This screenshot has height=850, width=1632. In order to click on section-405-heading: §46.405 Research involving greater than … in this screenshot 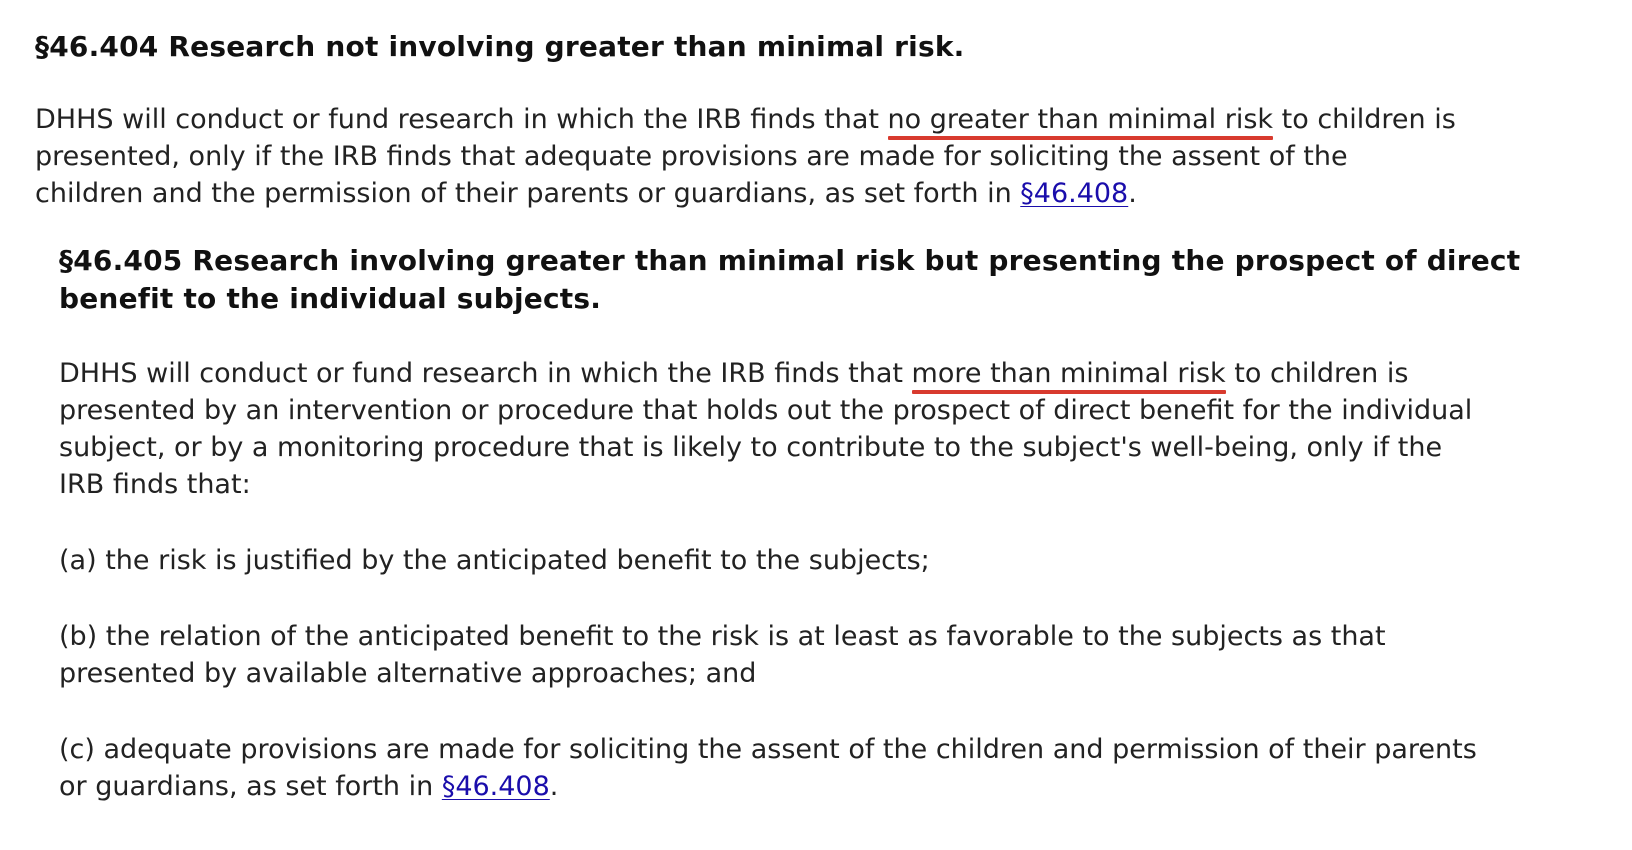, I will do `click(789, 280)`.